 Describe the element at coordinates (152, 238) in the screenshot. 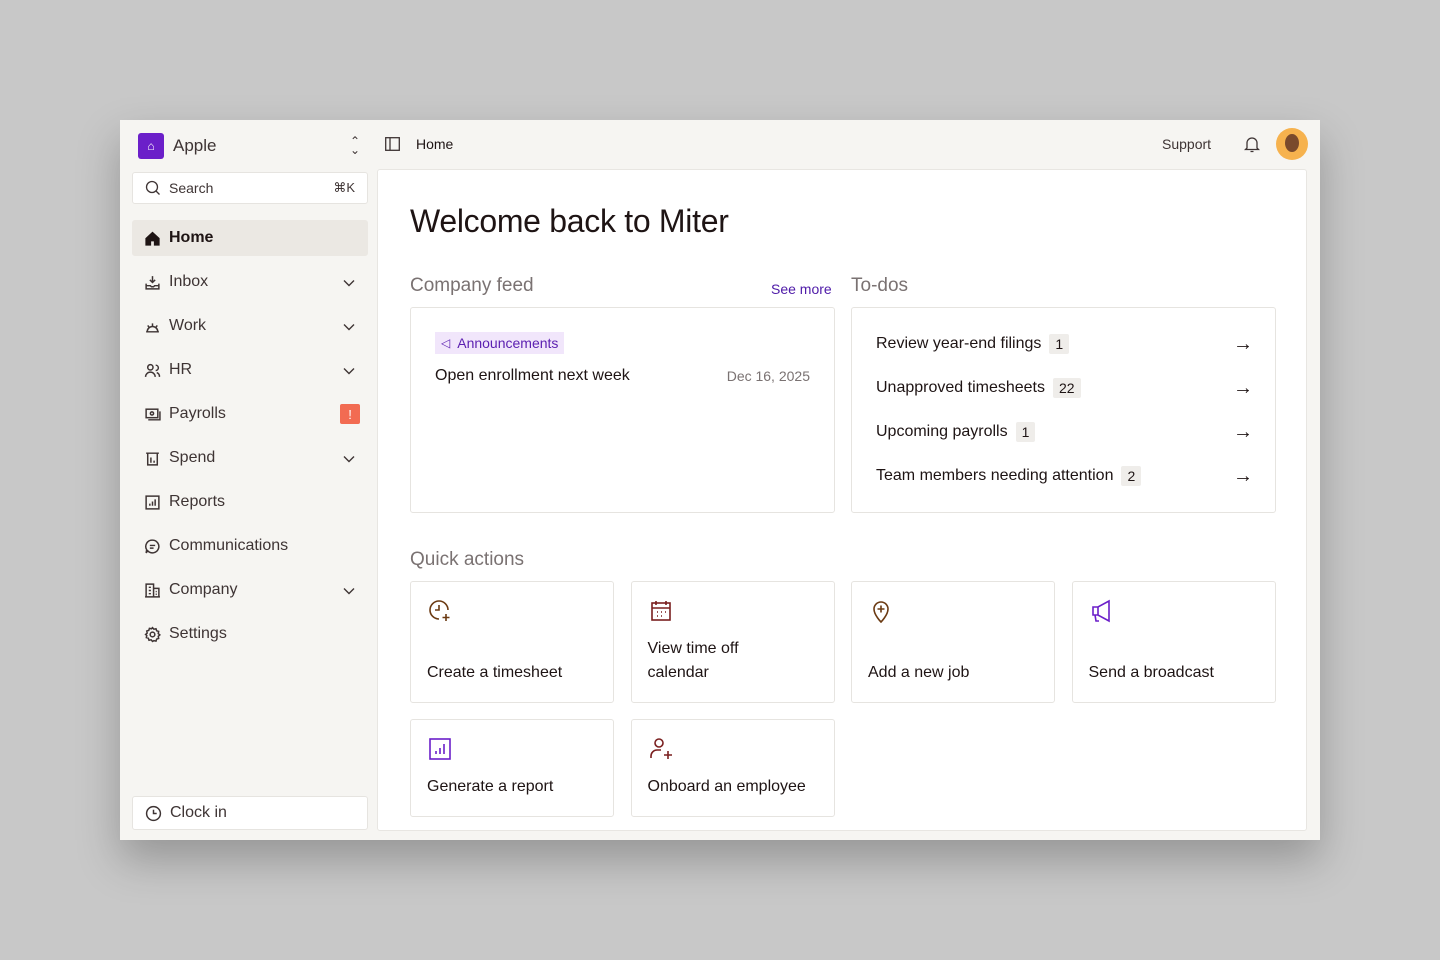

I see `home-icon` at that location.